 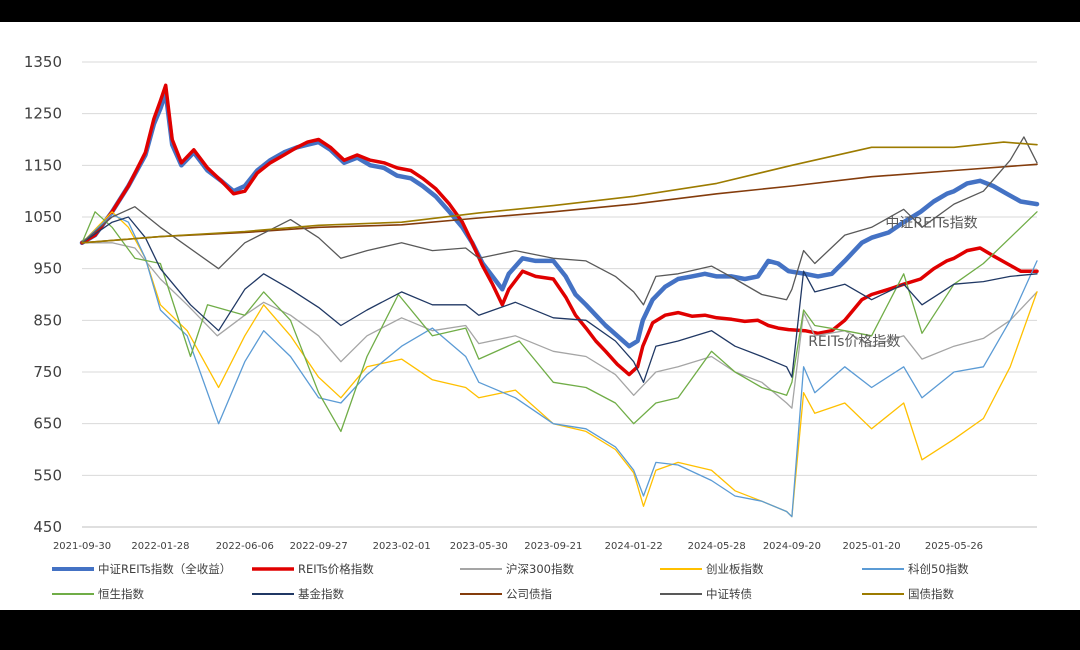 What do you see at coordinates (540, 569) in the screenshot?
I see `legend-label-2: 沪深300指数` at bounding box center [540, 569].